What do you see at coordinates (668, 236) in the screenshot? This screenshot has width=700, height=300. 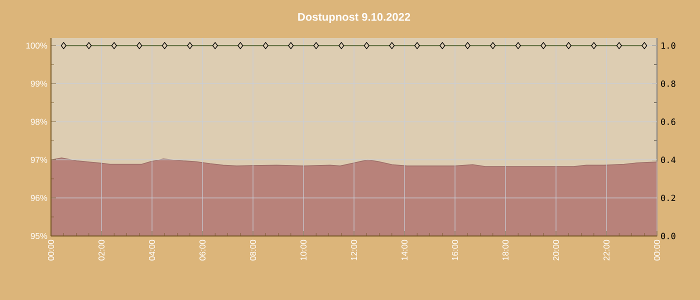 I see `y2-tick-label: 0.0` at bounding box center [668, 236].